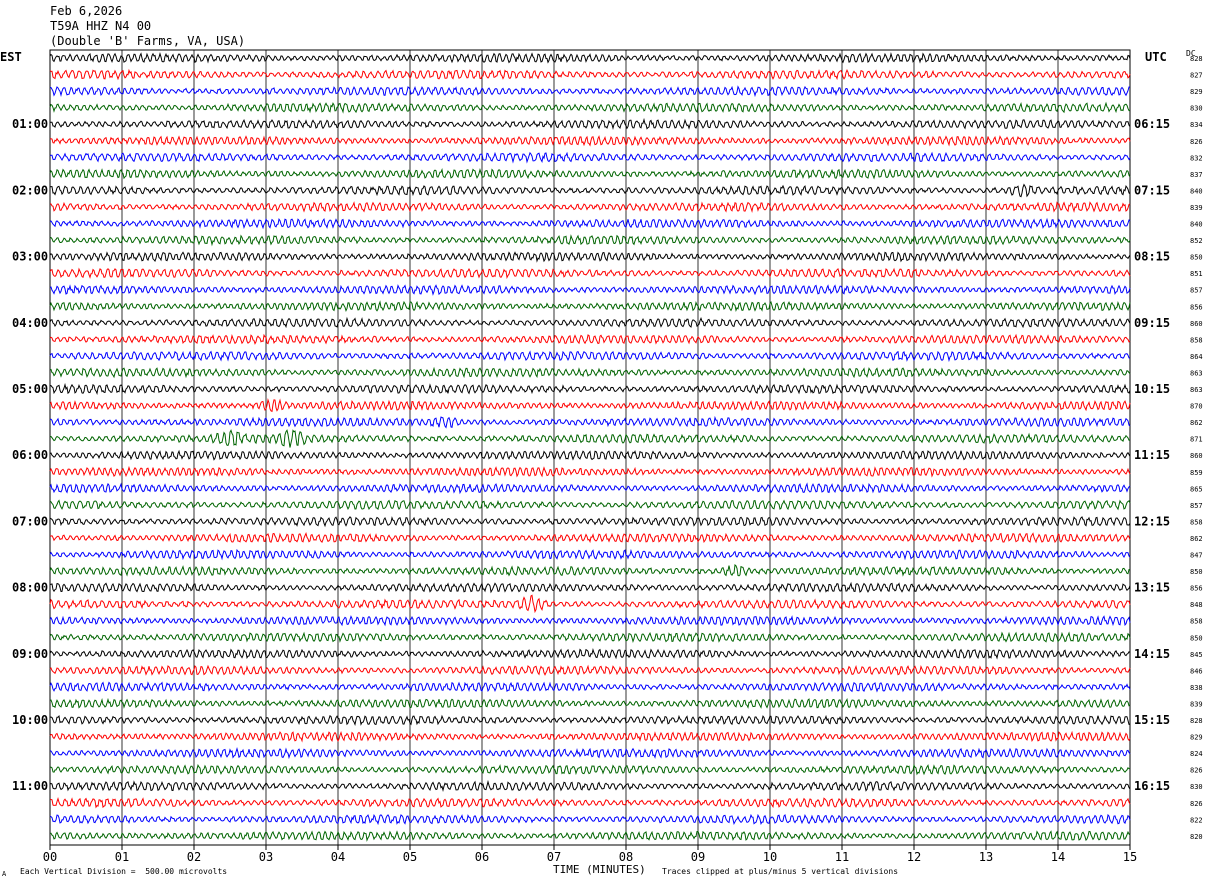  I want to click on dc-offset-label: 827, so click(1196, 76).